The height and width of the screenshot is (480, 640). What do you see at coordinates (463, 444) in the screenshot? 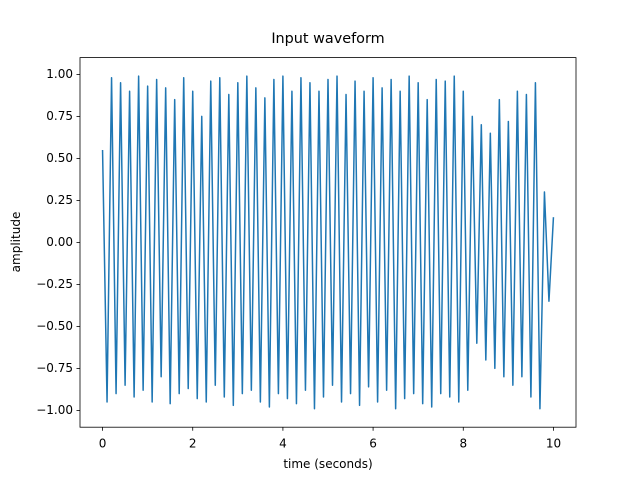
I see `x-tick-label: 8` at bounding box center [463, 444].